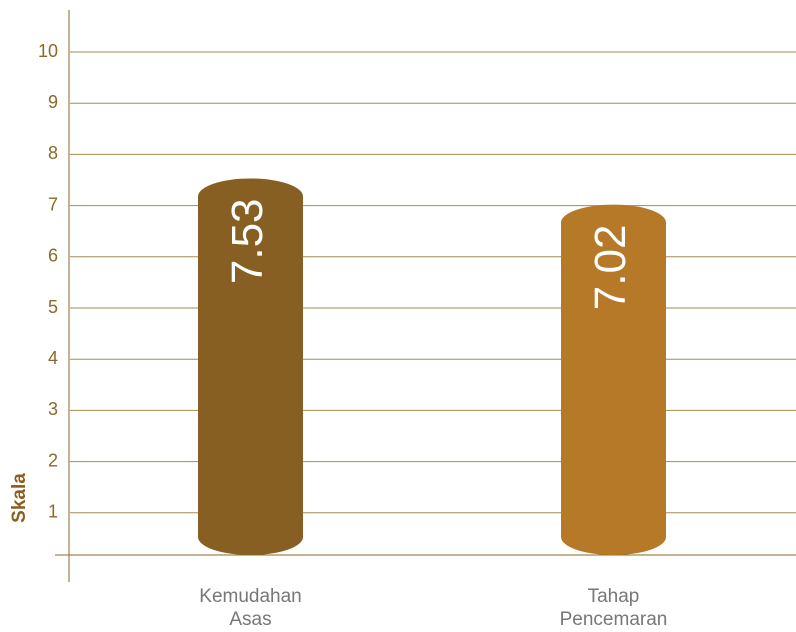 This screenshot has height=632, width=796. What do you see at coordinates (53, 409) in the screenshot?
I see `y-tick-label: 3` at bounding box center [53, 409].